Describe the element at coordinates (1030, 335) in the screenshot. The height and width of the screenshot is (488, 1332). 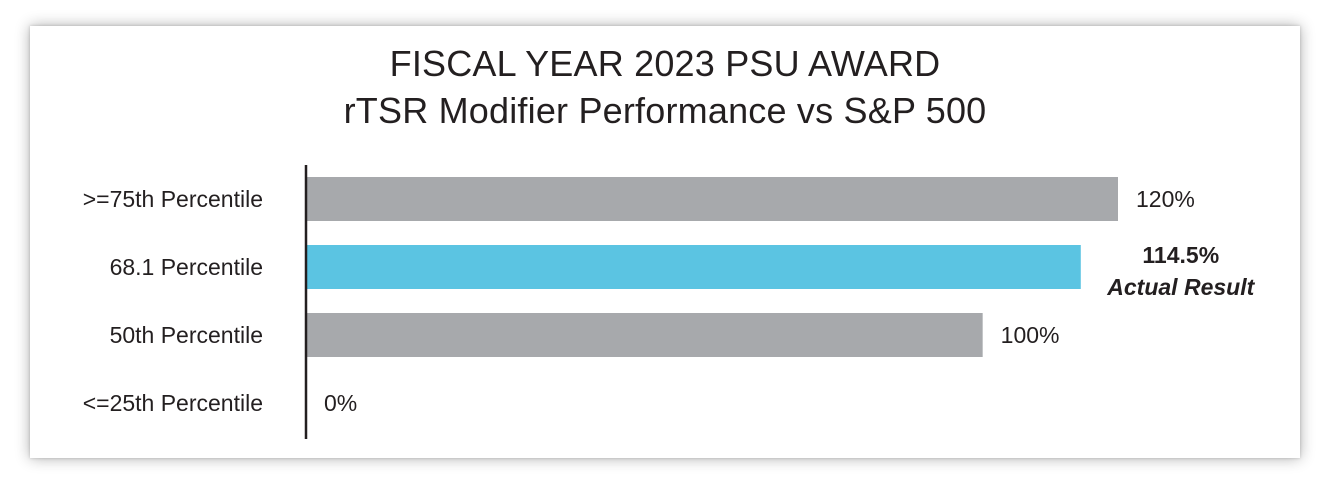
I see `value-label: 100%` at that location.